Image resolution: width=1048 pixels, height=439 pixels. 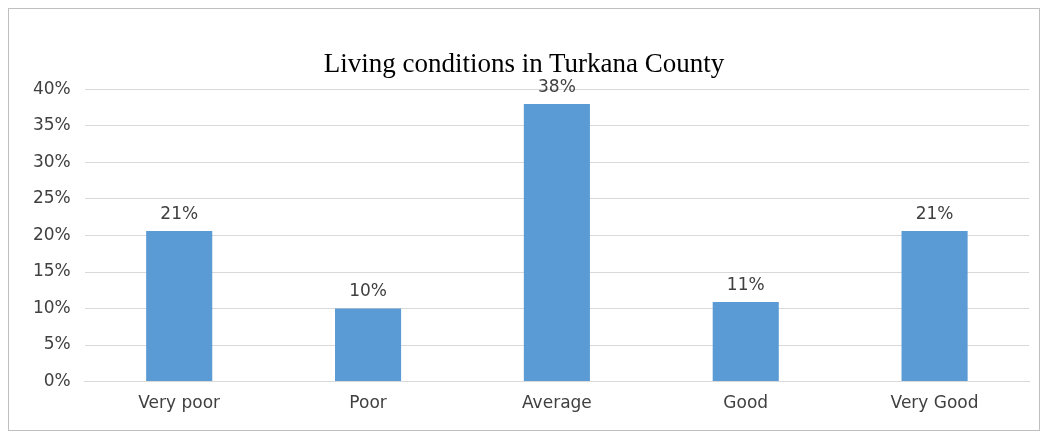 What do you see at coordinates (57, 380) in the screenshot?
I see `y-tick-label: 0%` at bounding box center [57, 380].